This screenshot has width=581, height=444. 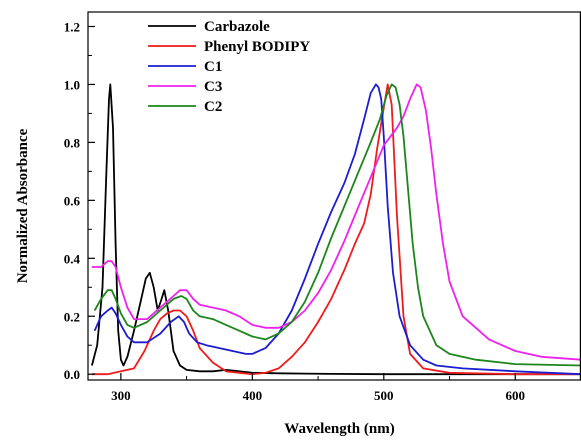 I want to click on x-tick-label: 600, so click(x=516, y=395).